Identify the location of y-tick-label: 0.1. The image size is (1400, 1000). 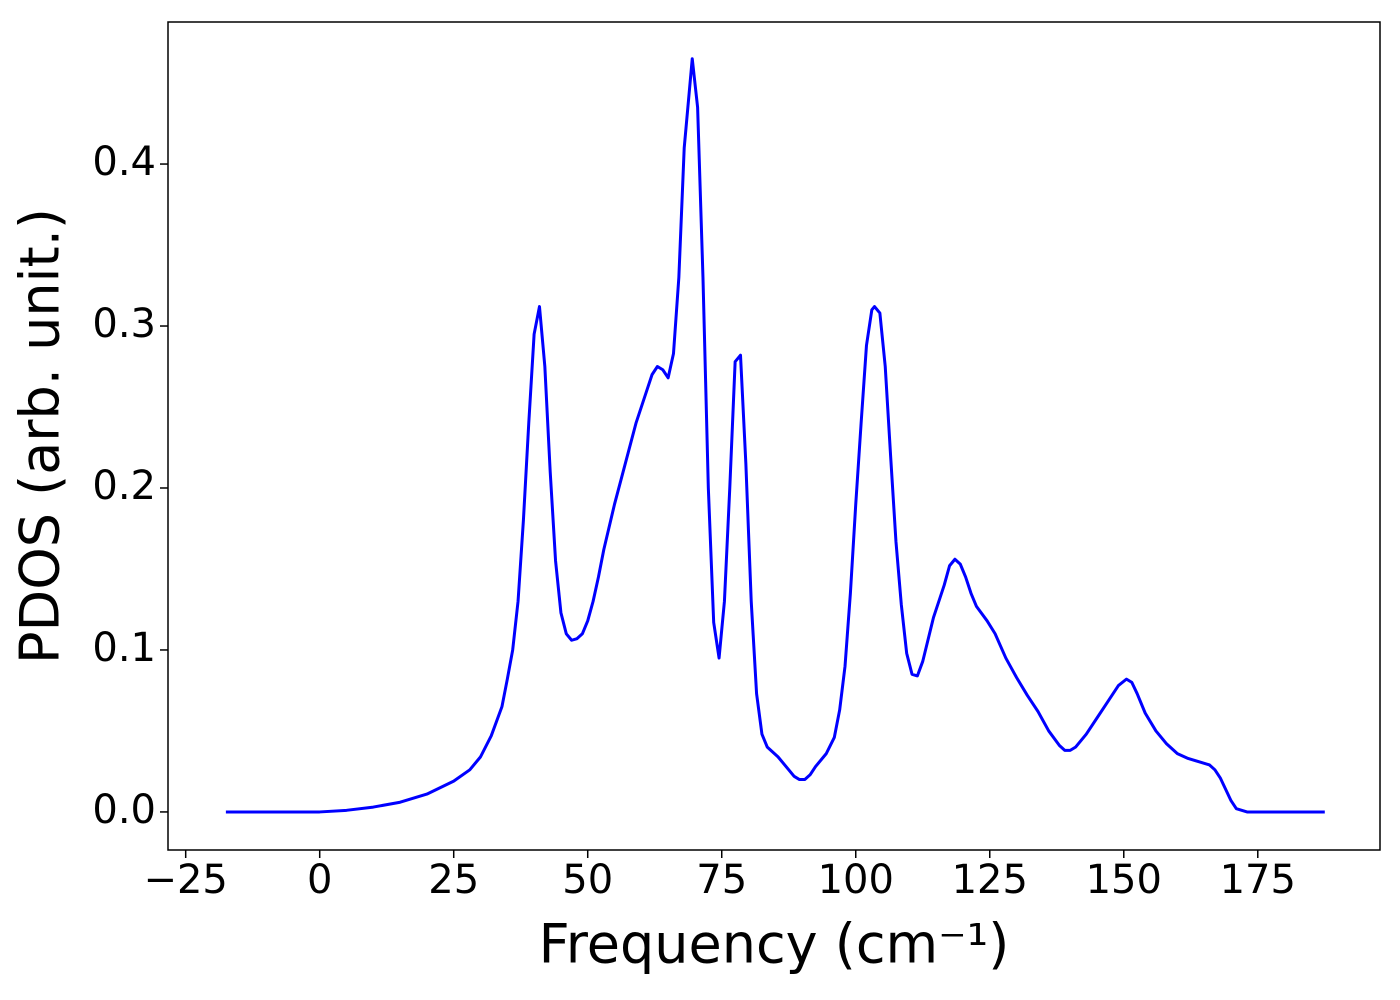
(124, 648).